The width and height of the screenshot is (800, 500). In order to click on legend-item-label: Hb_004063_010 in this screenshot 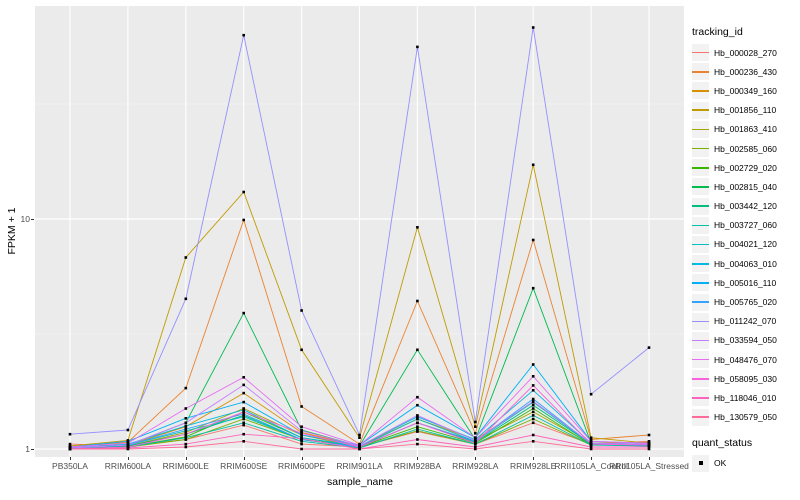, I will do `click(745, 263)`.